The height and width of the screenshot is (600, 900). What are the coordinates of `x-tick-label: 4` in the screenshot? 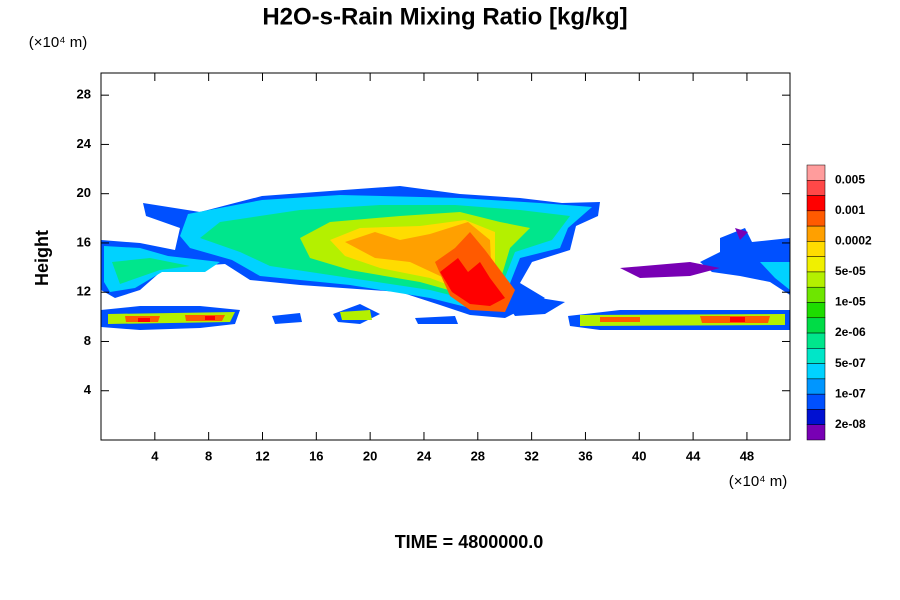 It's located at (155, 455).